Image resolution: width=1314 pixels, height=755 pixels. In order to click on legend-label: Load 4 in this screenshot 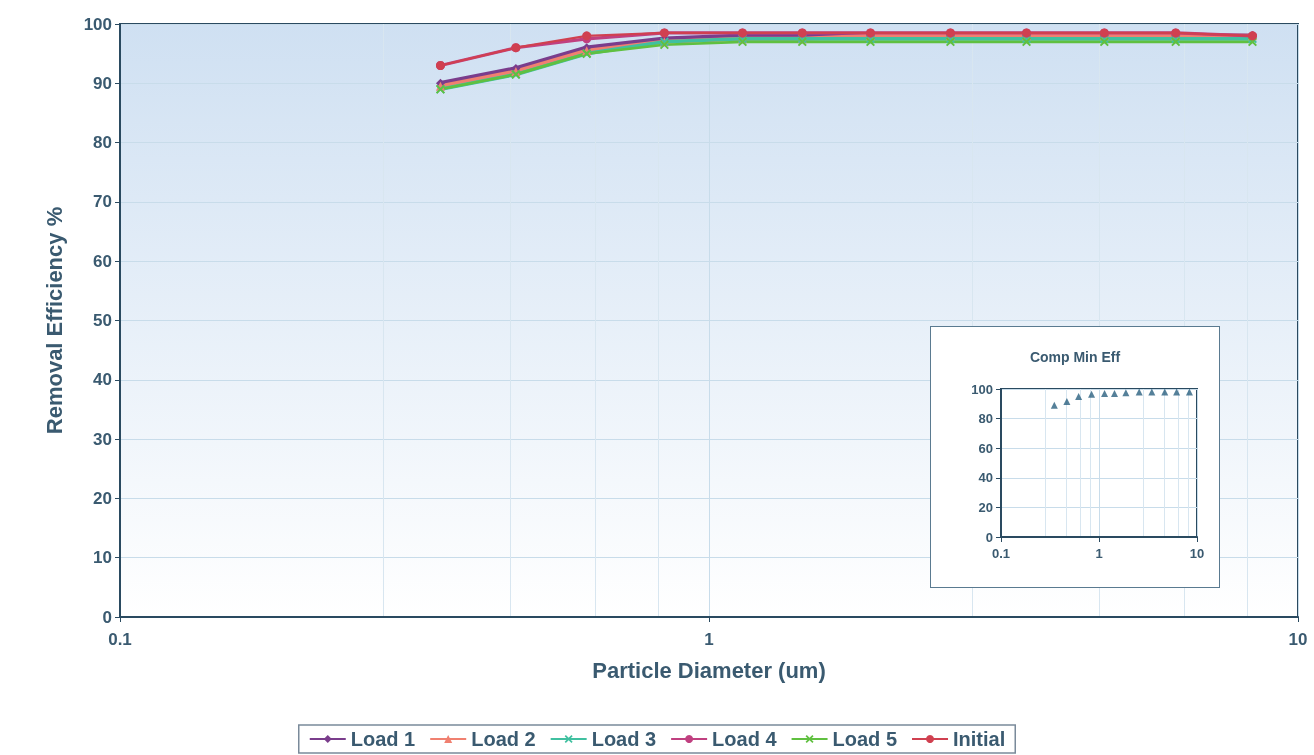, I will do `click(745, 739)`.